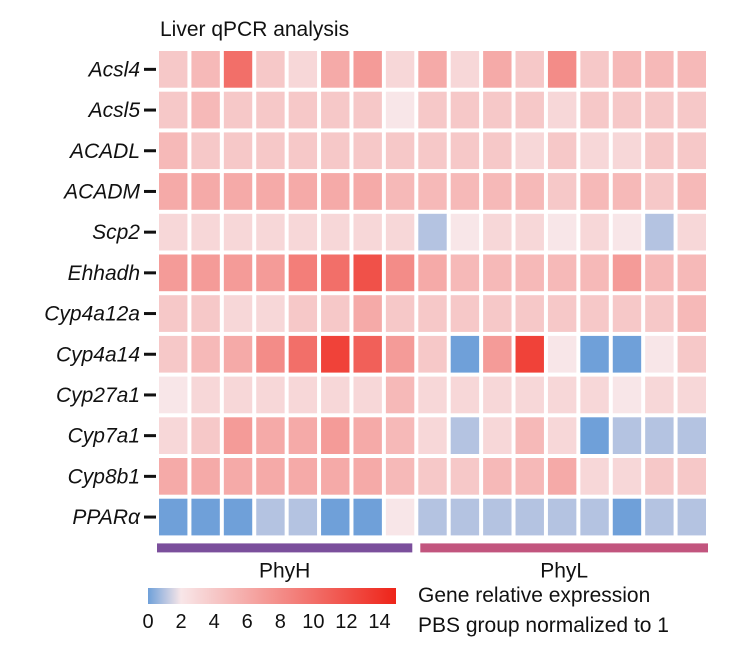 This screenshot has height=650, width=741. I want to click on colorbar-tick-label: 2, so click(181, 622).